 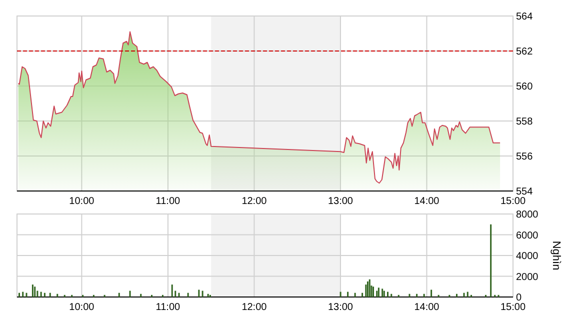 What do you see at coordinates (527, 256) in the screenshot?
I see `y-tick-label: 4000` at bounding box center [527, 256].